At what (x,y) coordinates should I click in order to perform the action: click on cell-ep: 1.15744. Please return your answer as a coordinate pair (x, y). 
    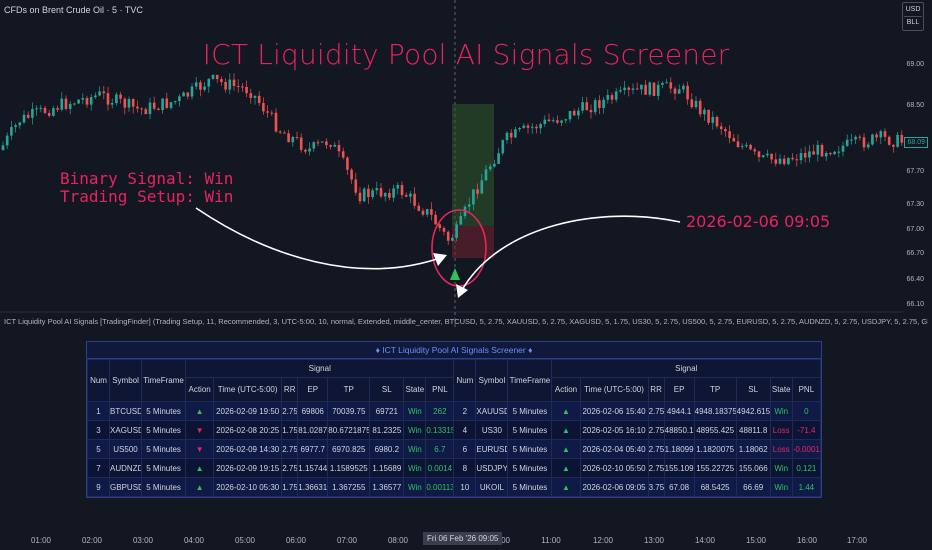
    Looking at the image, I should click on (313, 468).